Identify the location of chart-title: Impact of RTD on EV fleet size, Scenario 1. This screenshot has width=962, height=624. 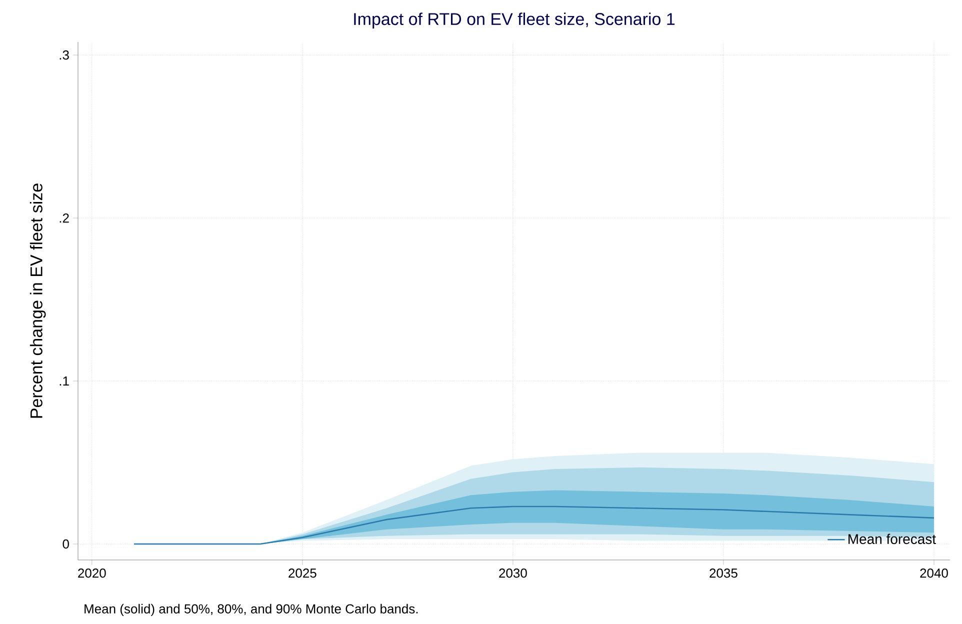
(514, 20).